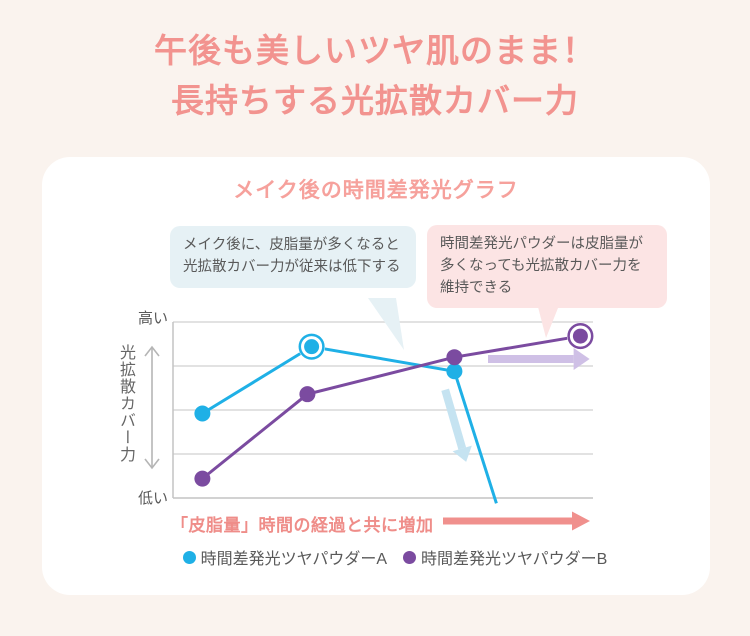  I want to click on page-title-line1: 午後も美しいツヤ肌のまま！, so click(375, 50).